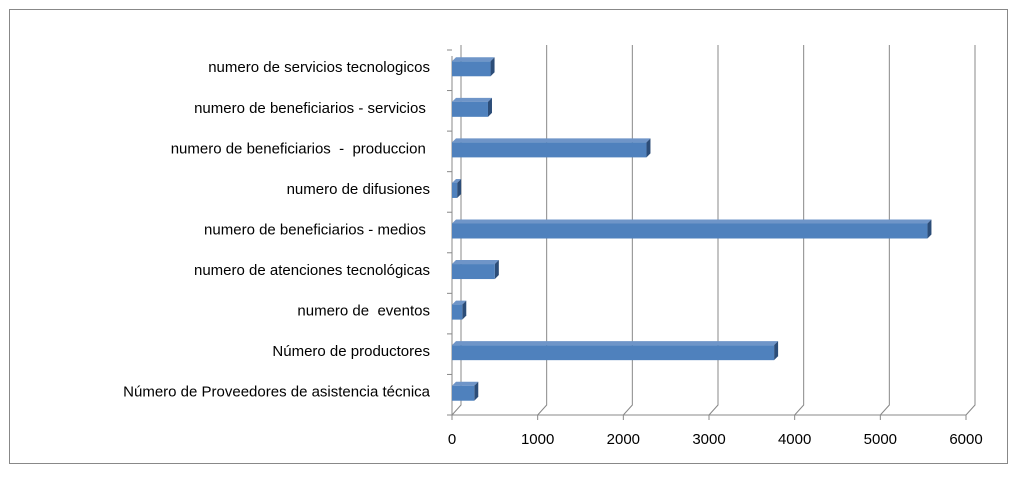 The height and width of the screenshot is (477, 1018). Describe the element at coordinates (623, 439) in the screenshot. I see `x-tick-label: 2000` at that location.